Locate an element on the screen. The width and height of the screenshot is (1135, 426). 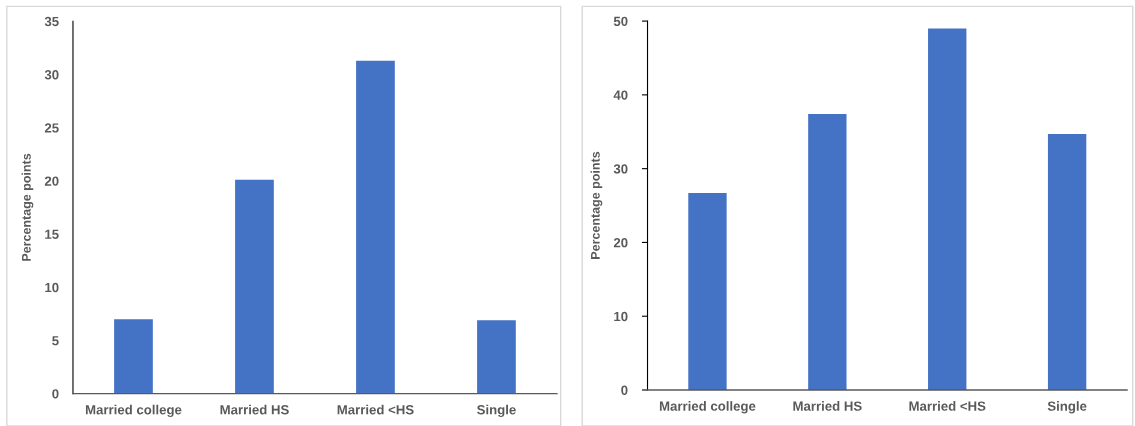
y-tick-label: 5 is located at coordinates (55, 341).